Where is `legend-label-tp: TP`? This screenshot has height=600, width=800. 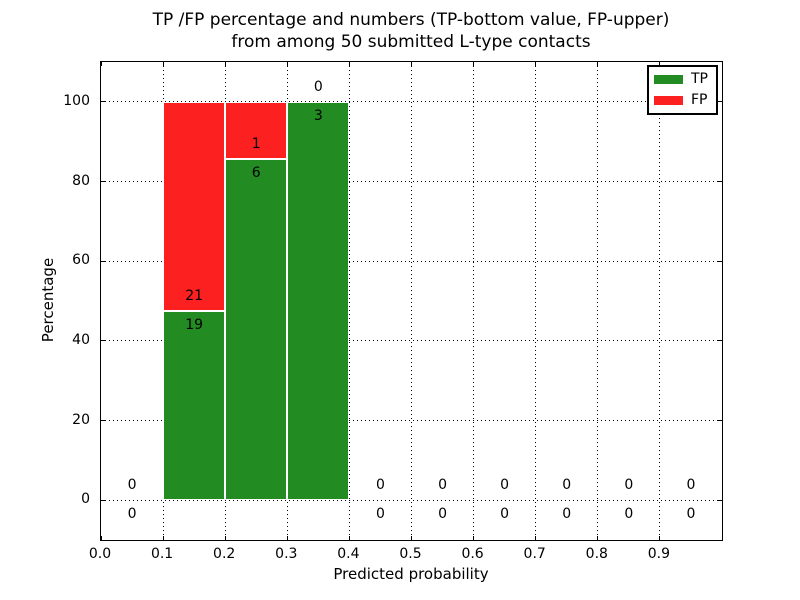
legend-label-tp: TP is located at coordinates (699, 79).